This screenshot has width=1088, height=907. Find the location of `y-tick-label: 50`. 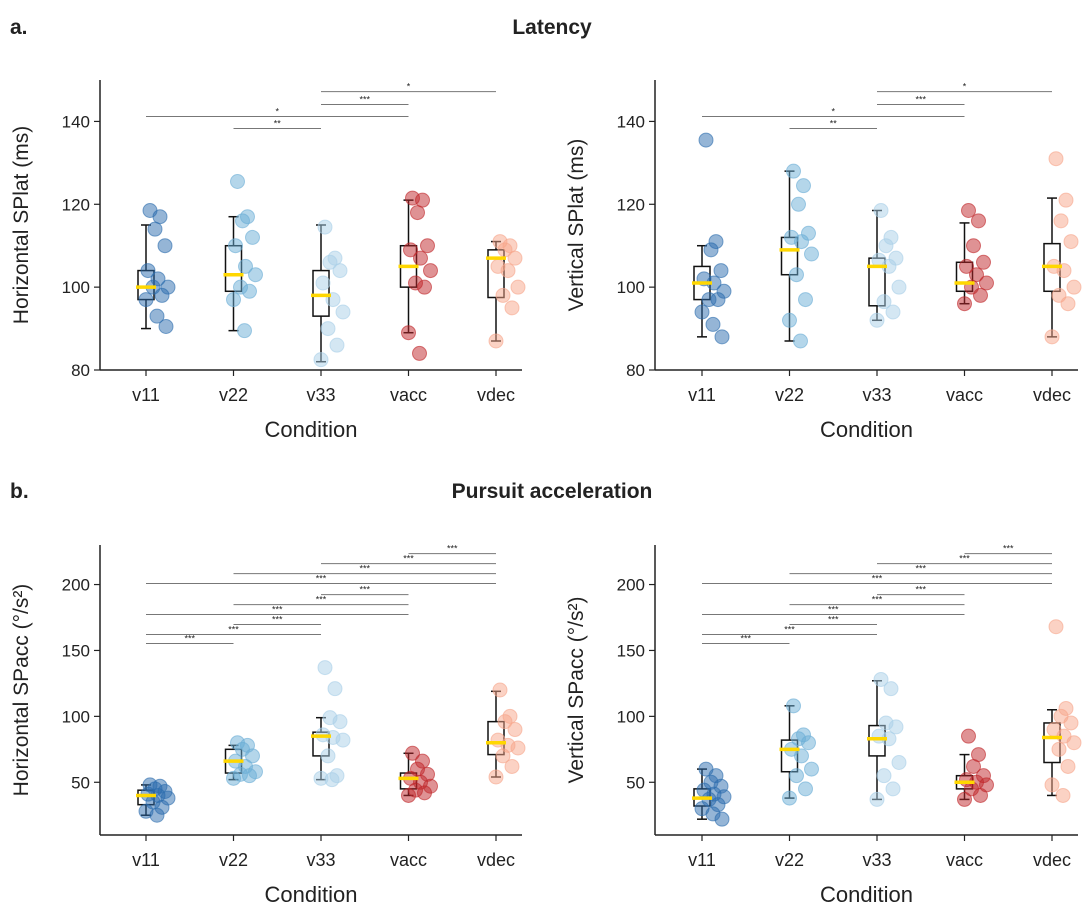

y-tick-label: 50 is located at coordinates (80, 782).